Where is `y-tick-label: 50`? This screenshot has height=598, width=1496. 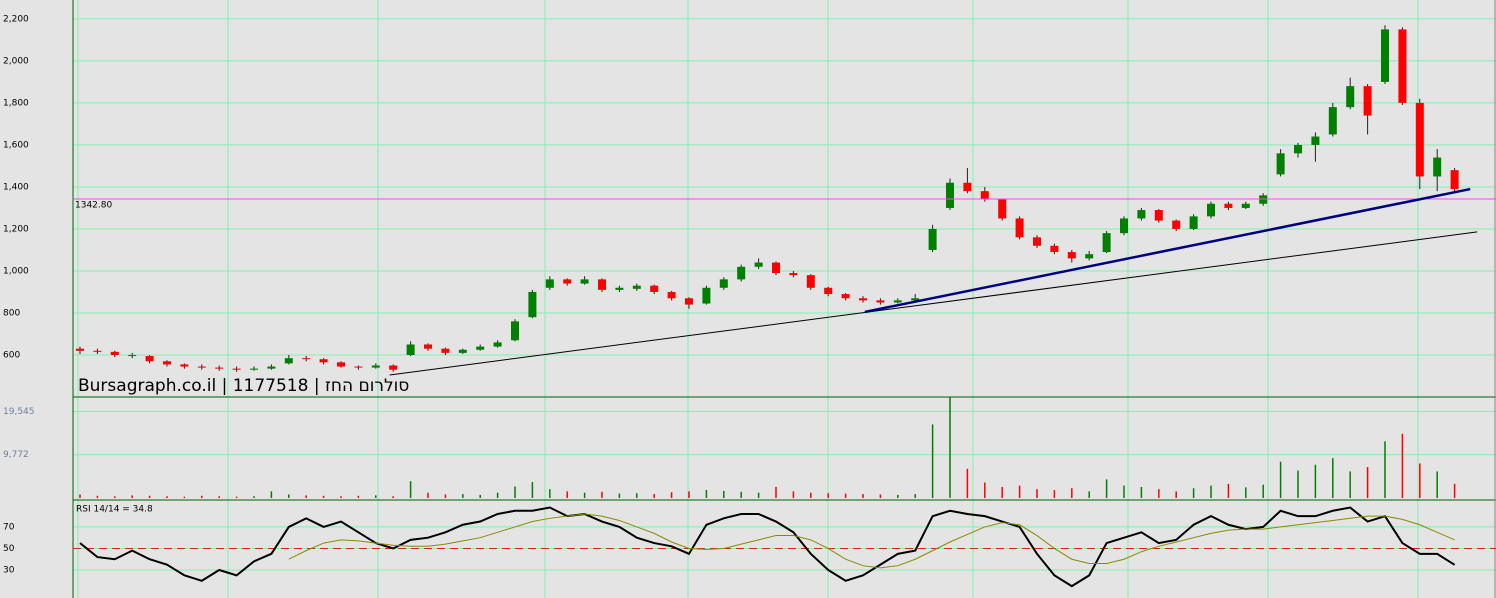 y-tick-label: 50 is located at coordinates (9, 549).